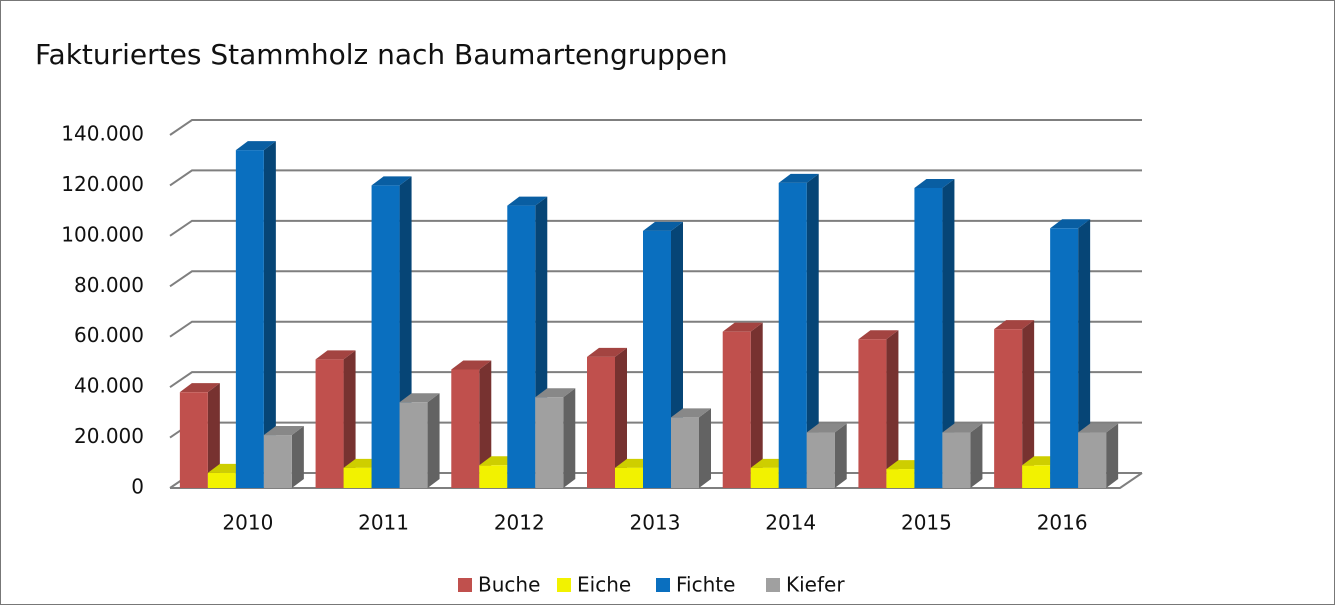 This screenshot has height=605, width=1335. What do you see at coordinates (705, 585) in the screenshot?
I see `legend-label: Fichte` at bounding box center [705, 585].